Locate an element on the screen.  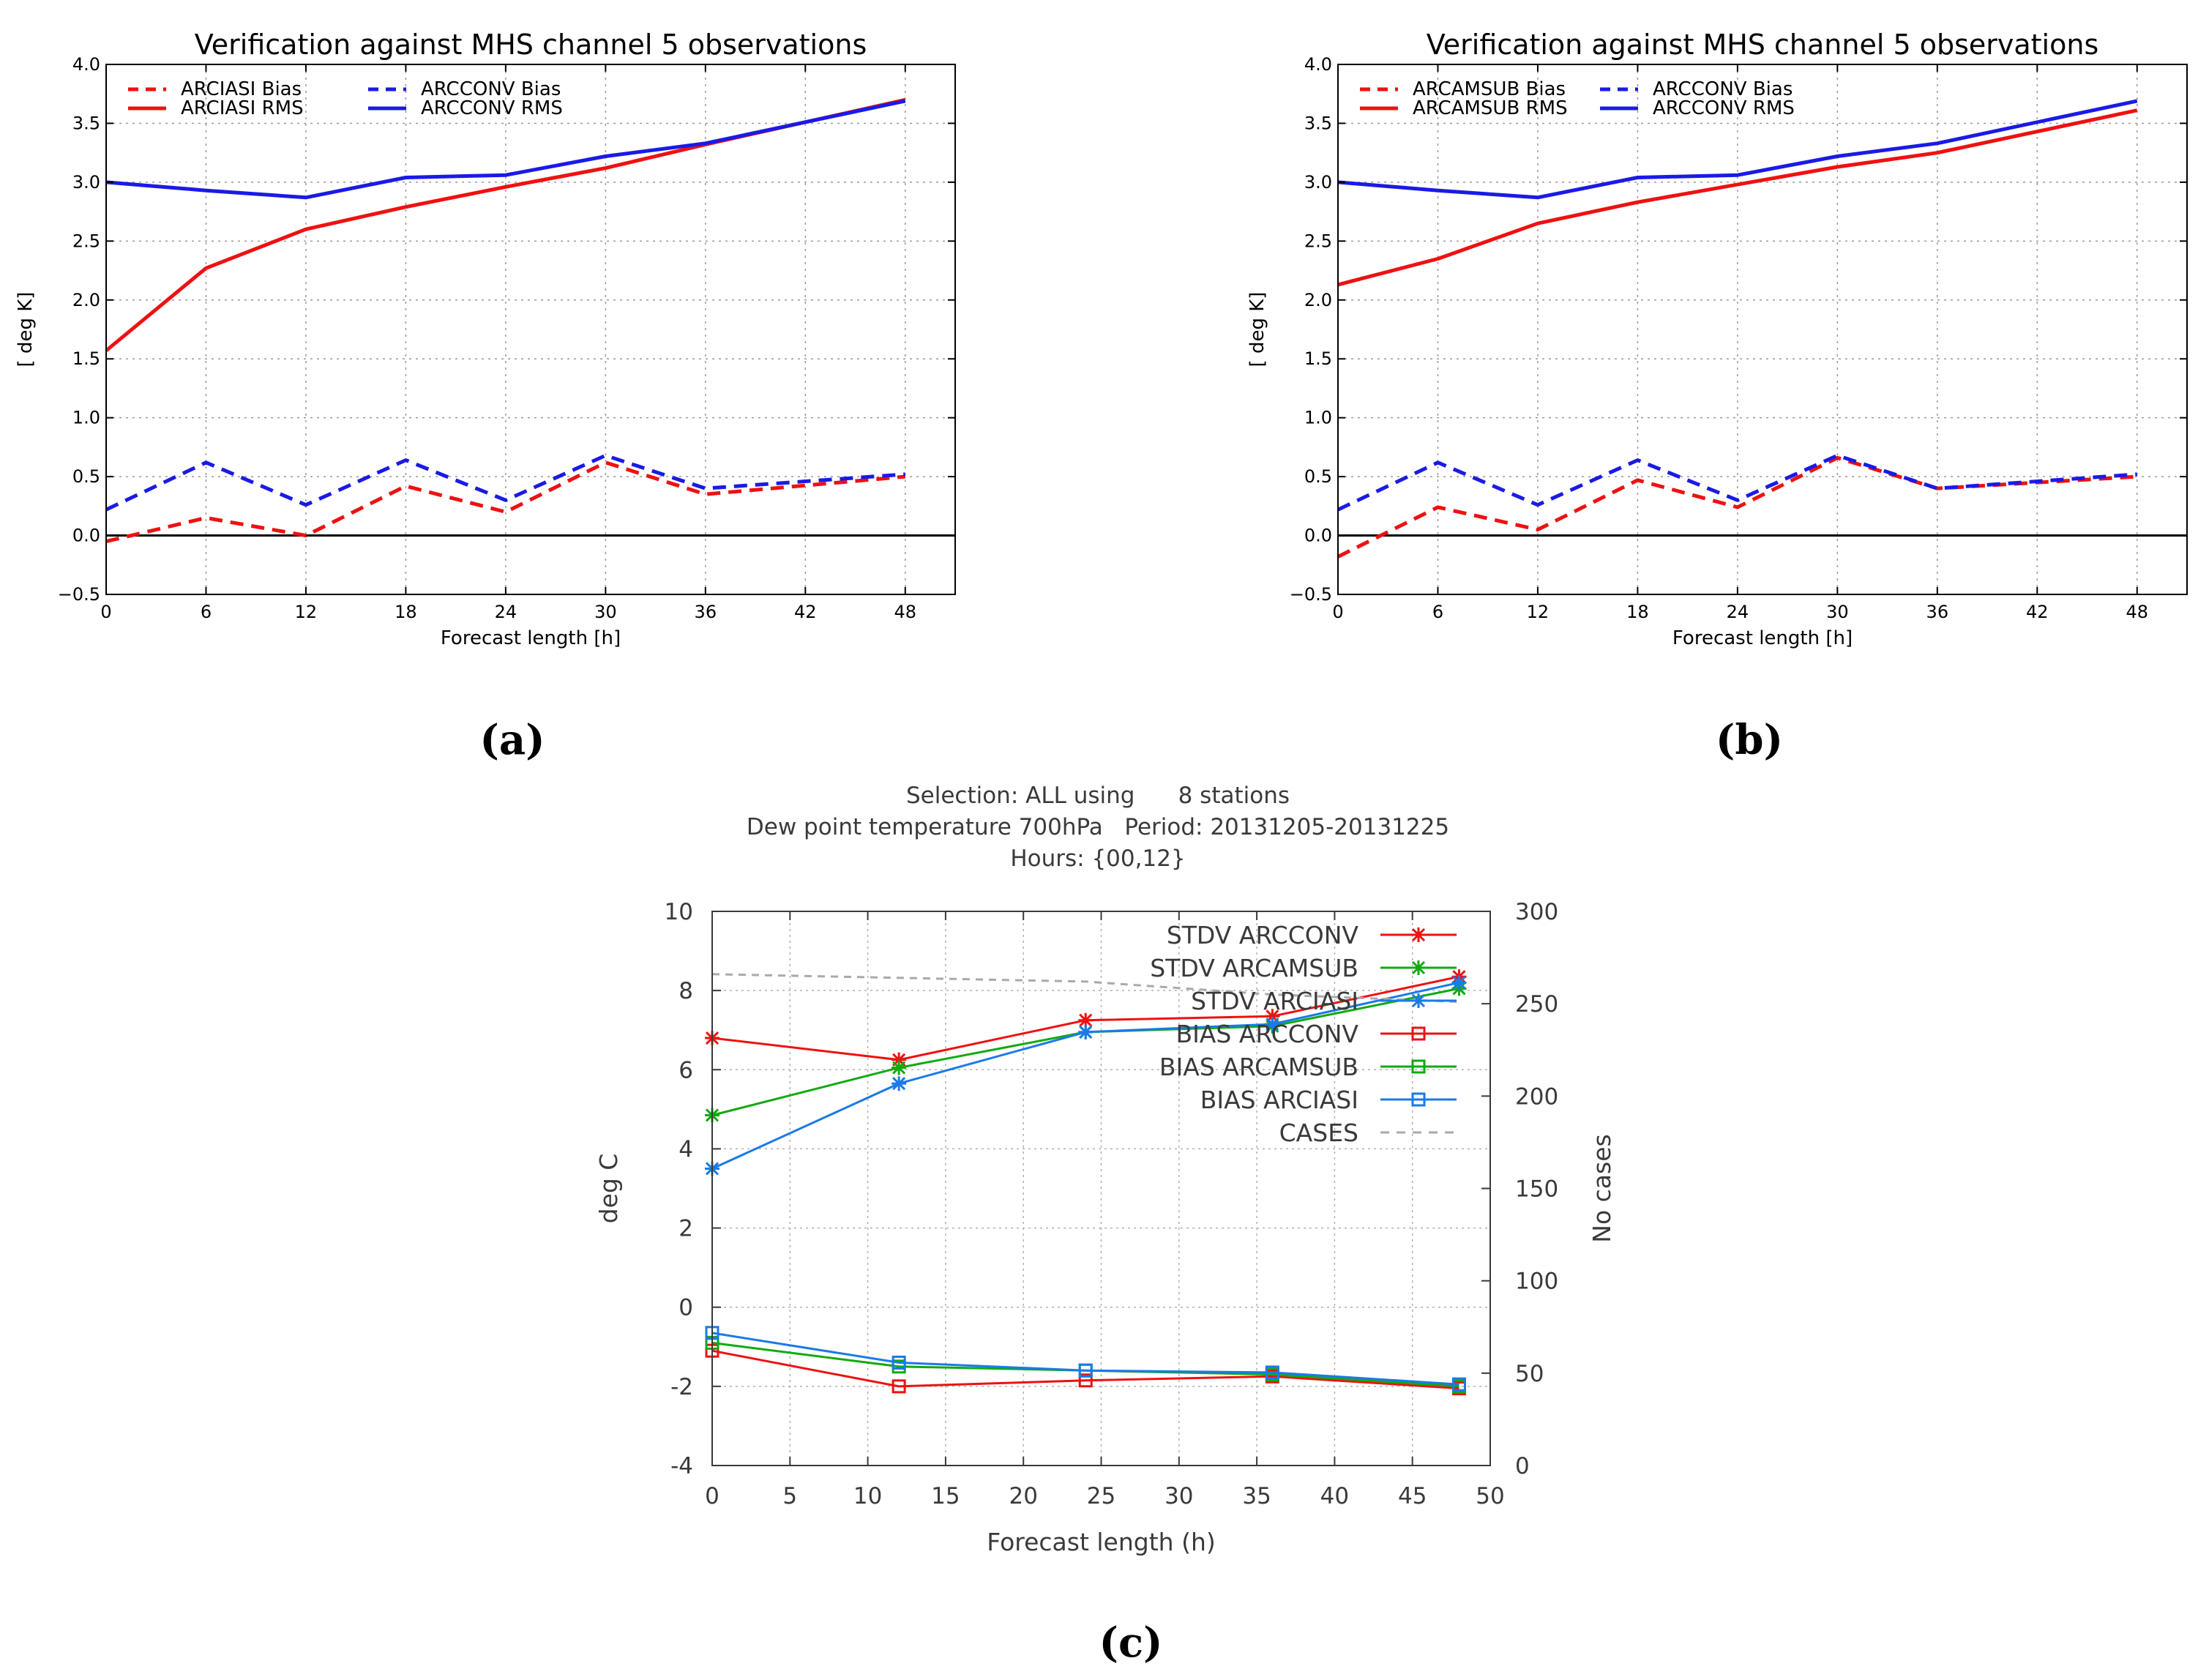
x-tick-label: 25 is located at coordinates (1101, 1496).